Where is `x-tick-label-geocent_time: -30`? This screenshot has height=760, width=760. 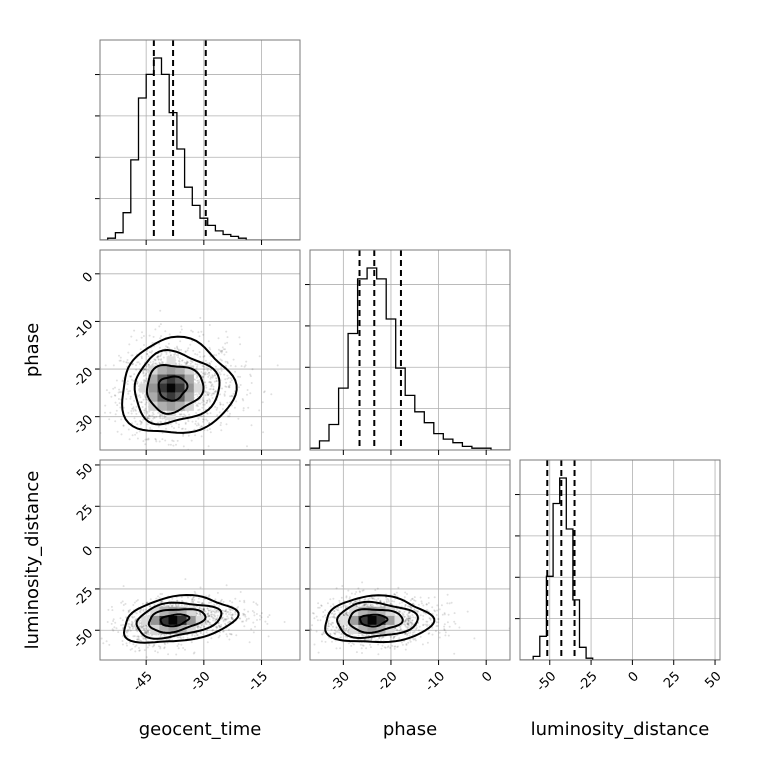 x-tick-label-geocent_time: -30 is located at coordinates (201, 682).